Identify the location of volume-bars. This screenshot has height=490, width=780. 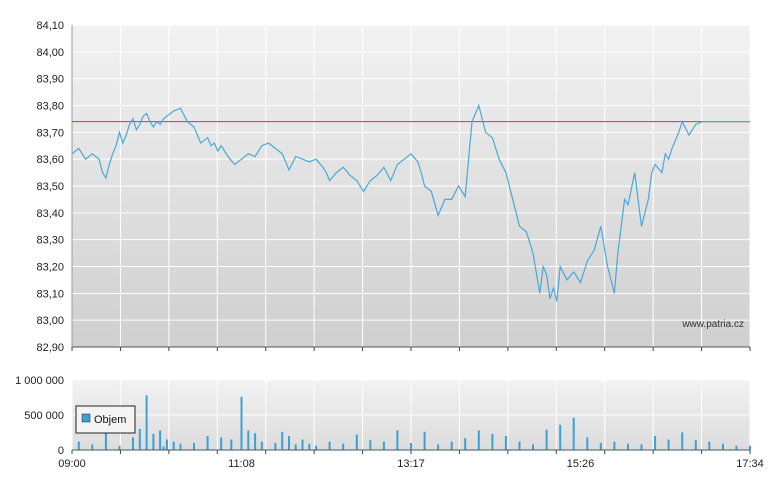
(414, 422).